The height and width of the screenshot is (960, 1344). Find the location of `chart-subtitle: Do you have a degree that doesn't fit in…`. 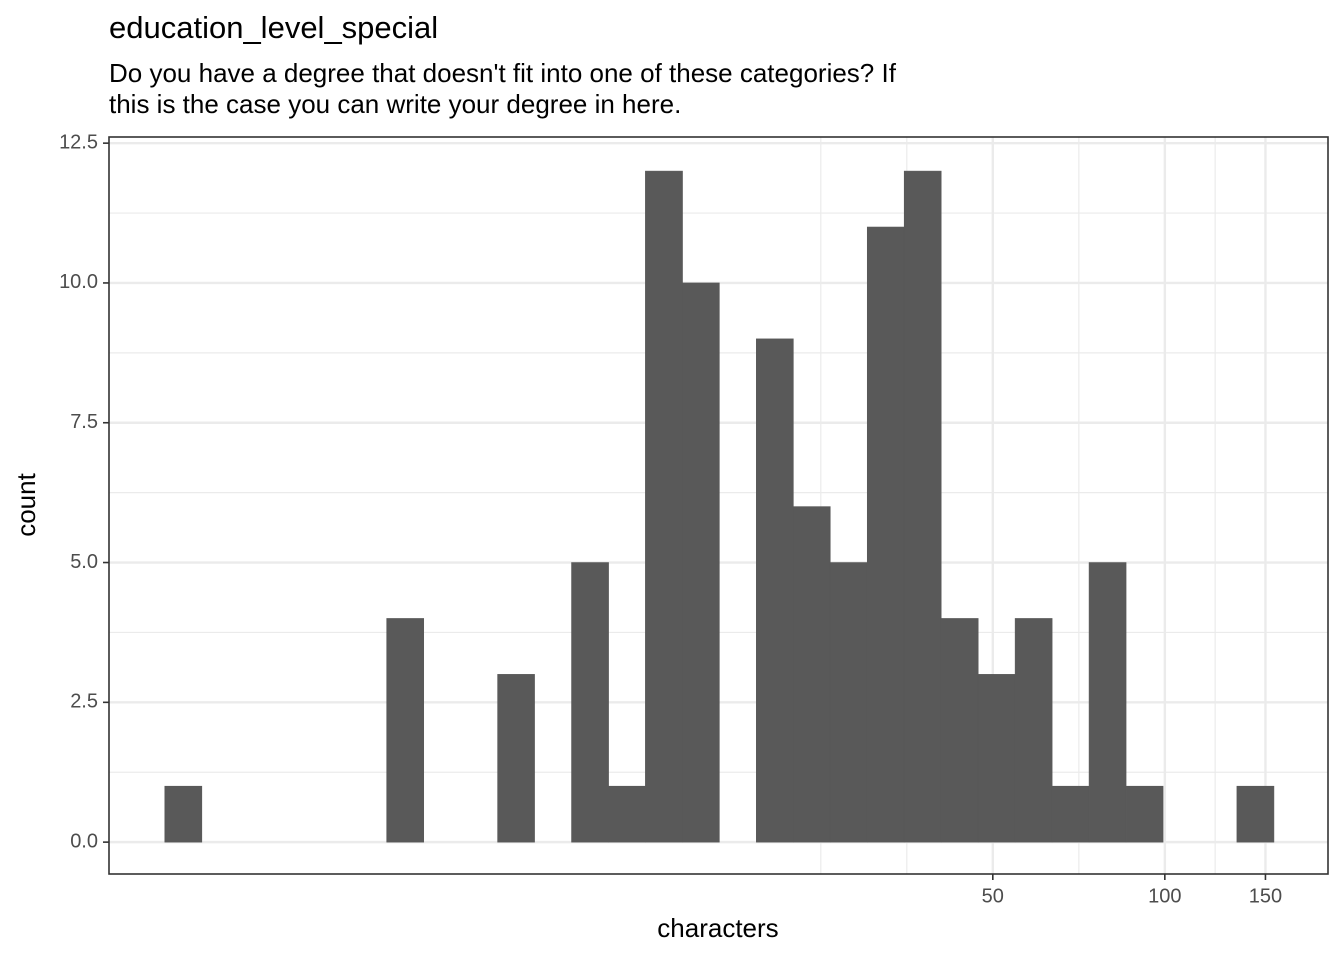

chart-subtitle: Do you have a degree that doesn't fit in… is located at coordinates (503, 73).